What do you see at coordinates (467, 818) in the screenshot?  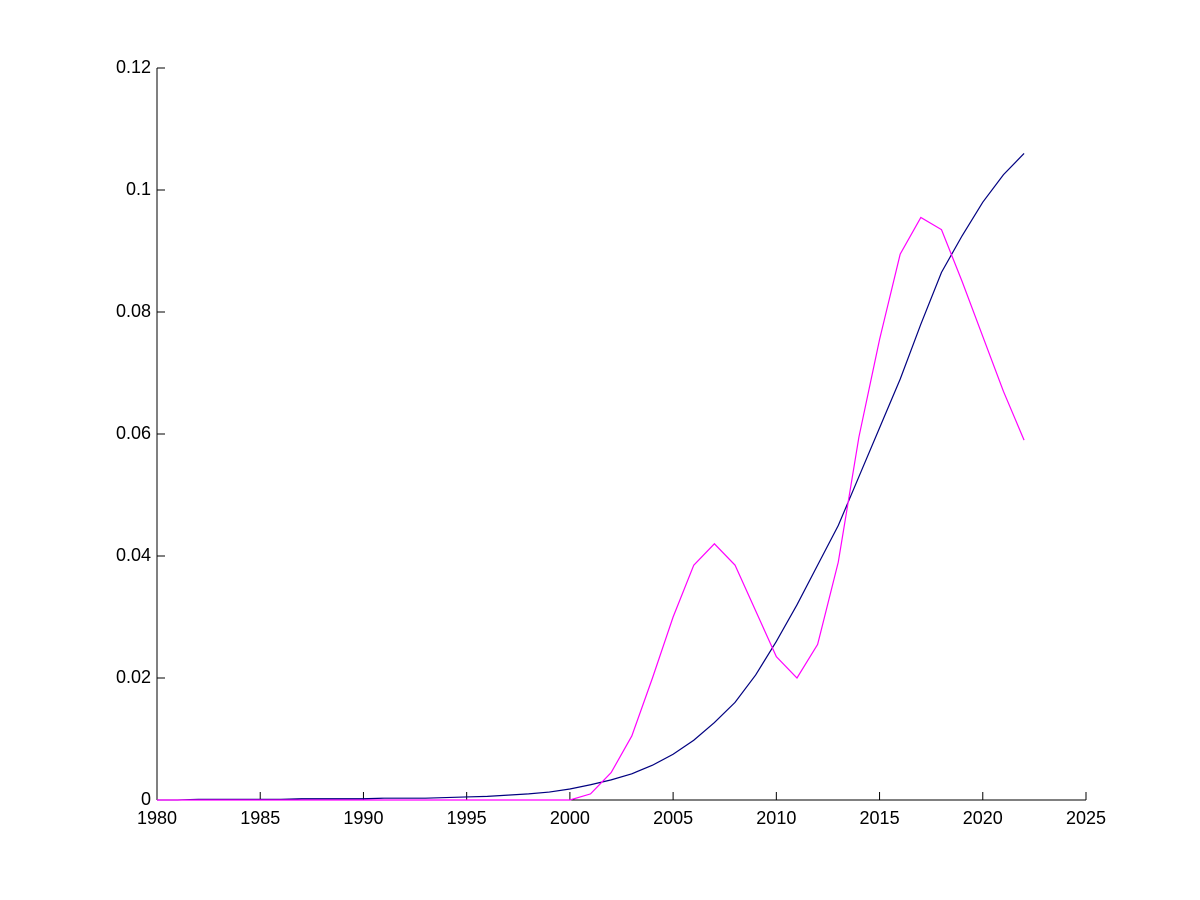 I see `x-tick-label: 1995` at bounding box center [467, 818].